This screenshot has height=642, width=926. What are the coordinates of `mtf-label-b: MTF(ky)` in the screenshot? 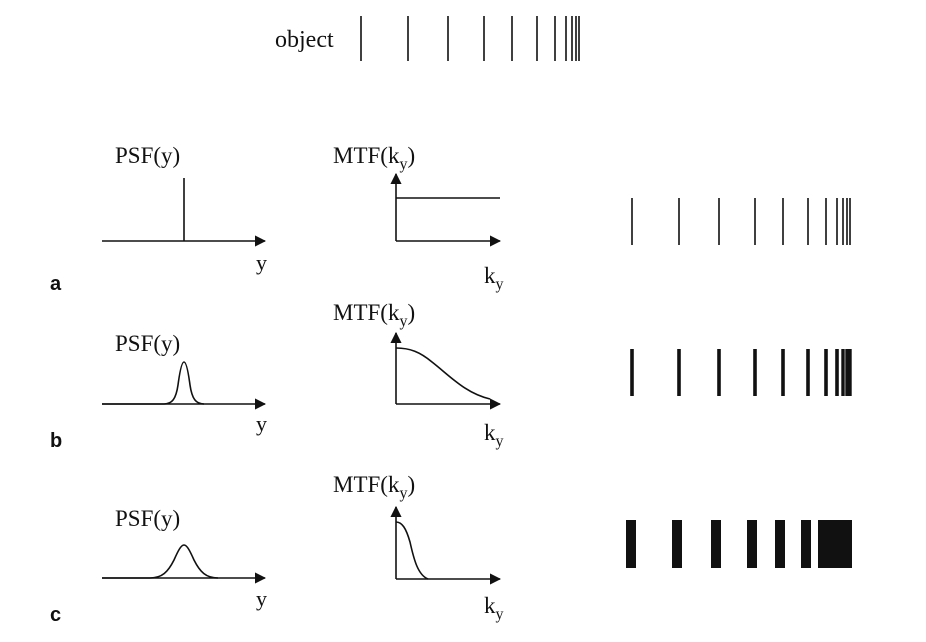 It's located at (374, 315).